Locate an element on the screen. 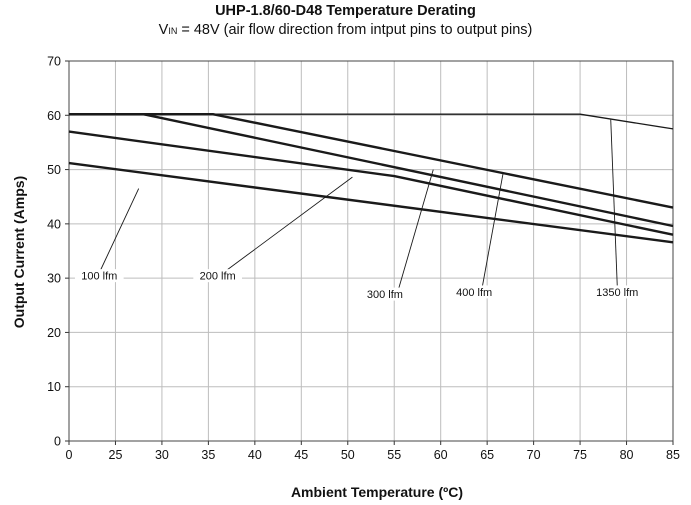 The width and height of the screenshot is (691, 505). y-tick-label: 70 is located at coordinates (54, 62).